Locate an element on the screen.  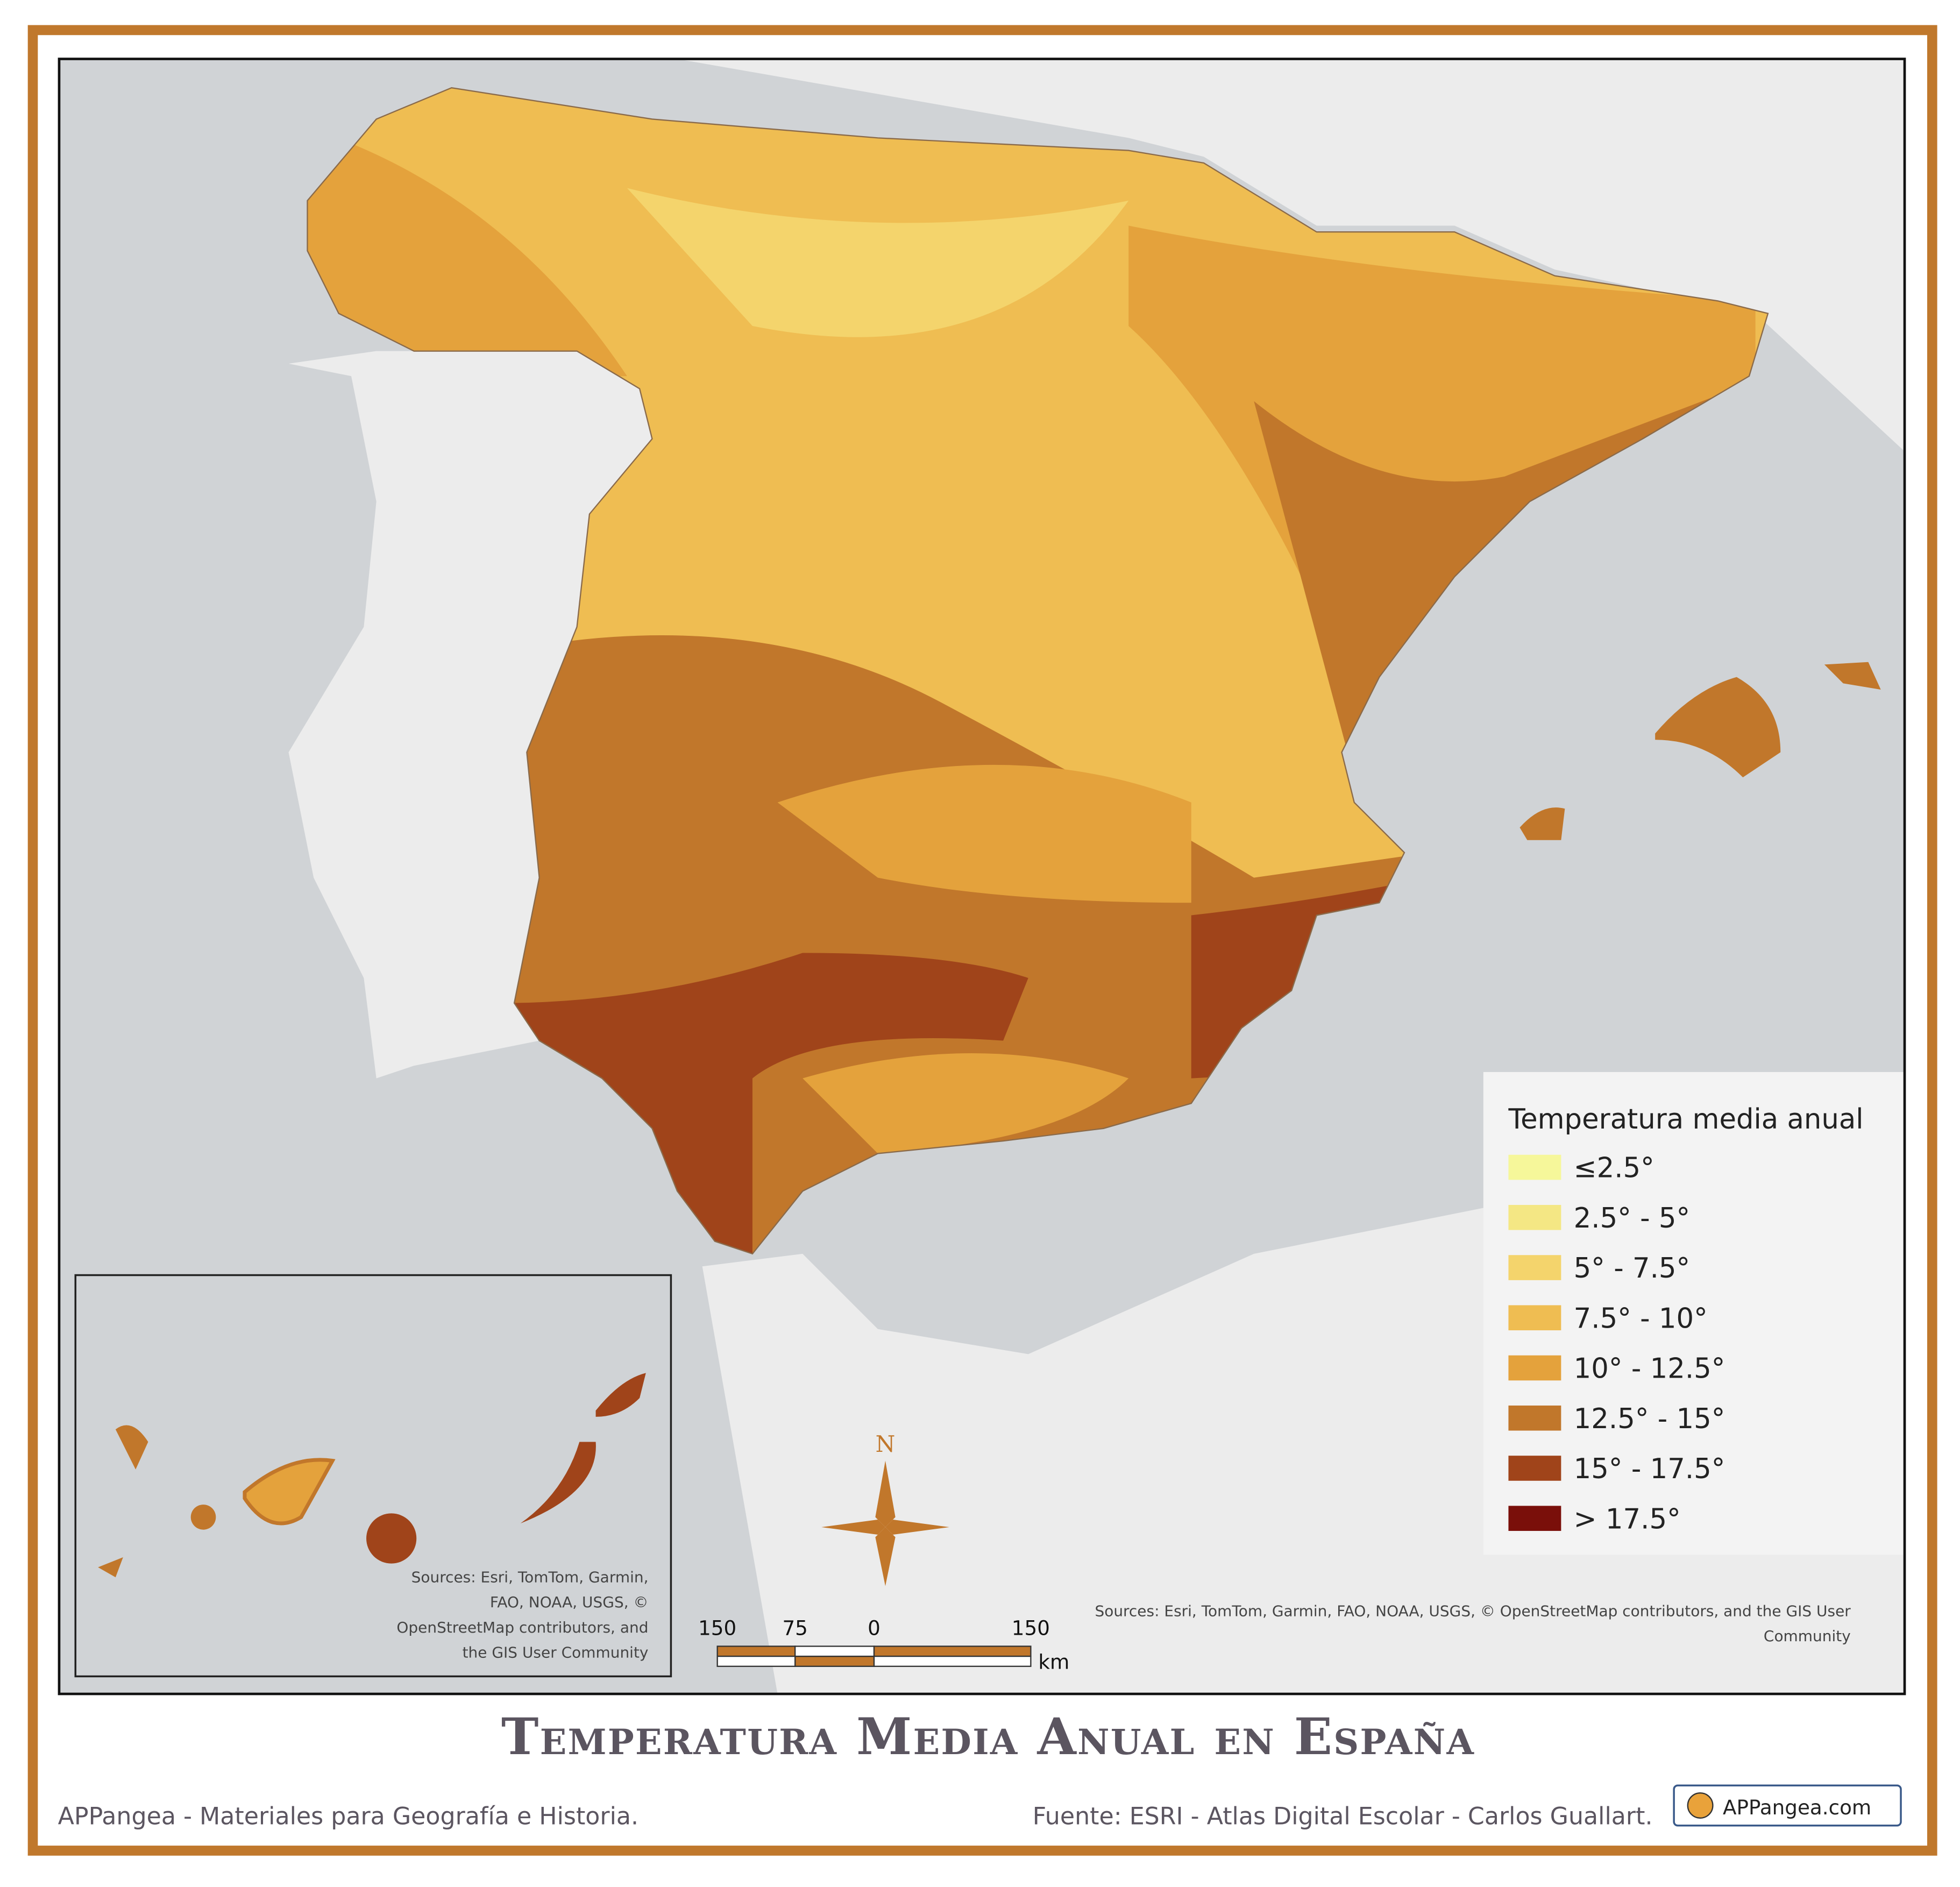
legend-label: 5° - 7.5° is located at coordinates (1632, 1268).